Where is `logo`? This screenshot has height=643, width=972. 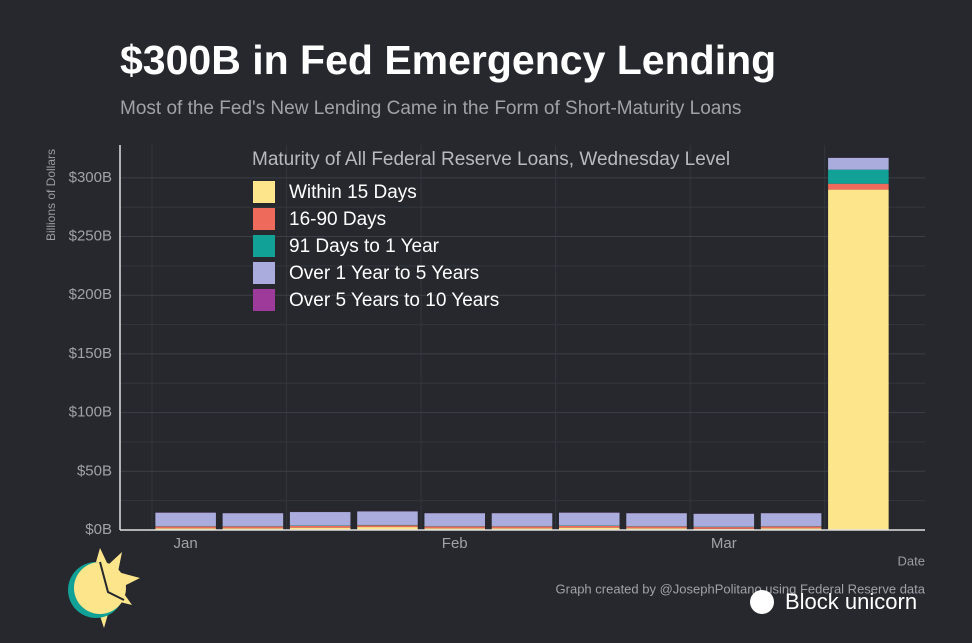
logo is located at coordinates (104, 588).